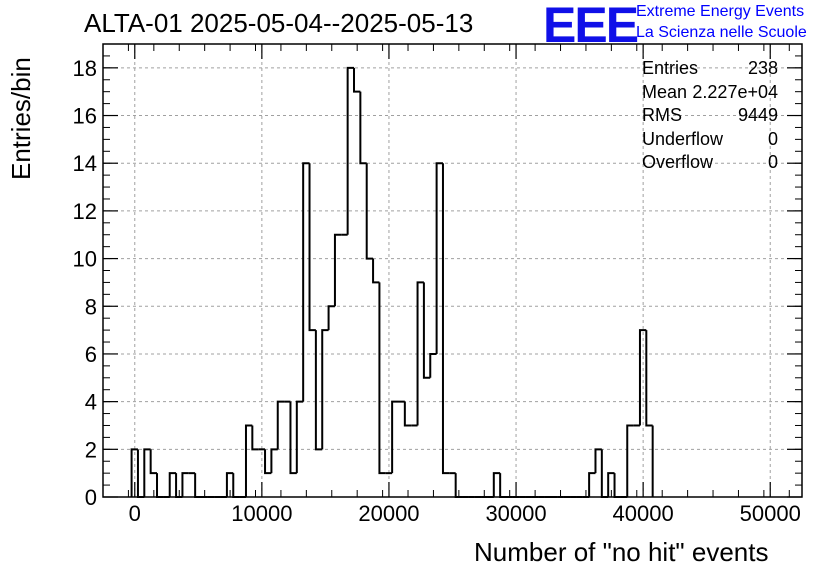 This screenshot has width=836, height=572. I want to click on x-tick-label: 50000, so click(770, 513).